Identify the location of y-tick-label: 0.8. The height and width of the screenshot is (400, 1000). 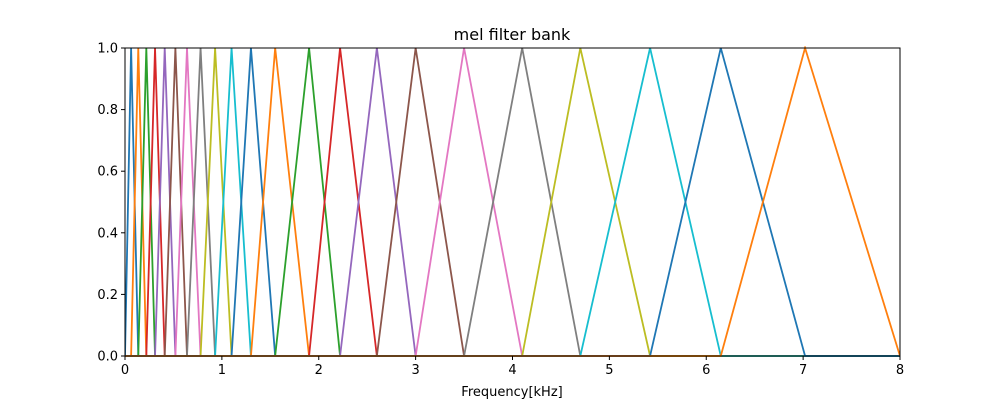
(107, 110).